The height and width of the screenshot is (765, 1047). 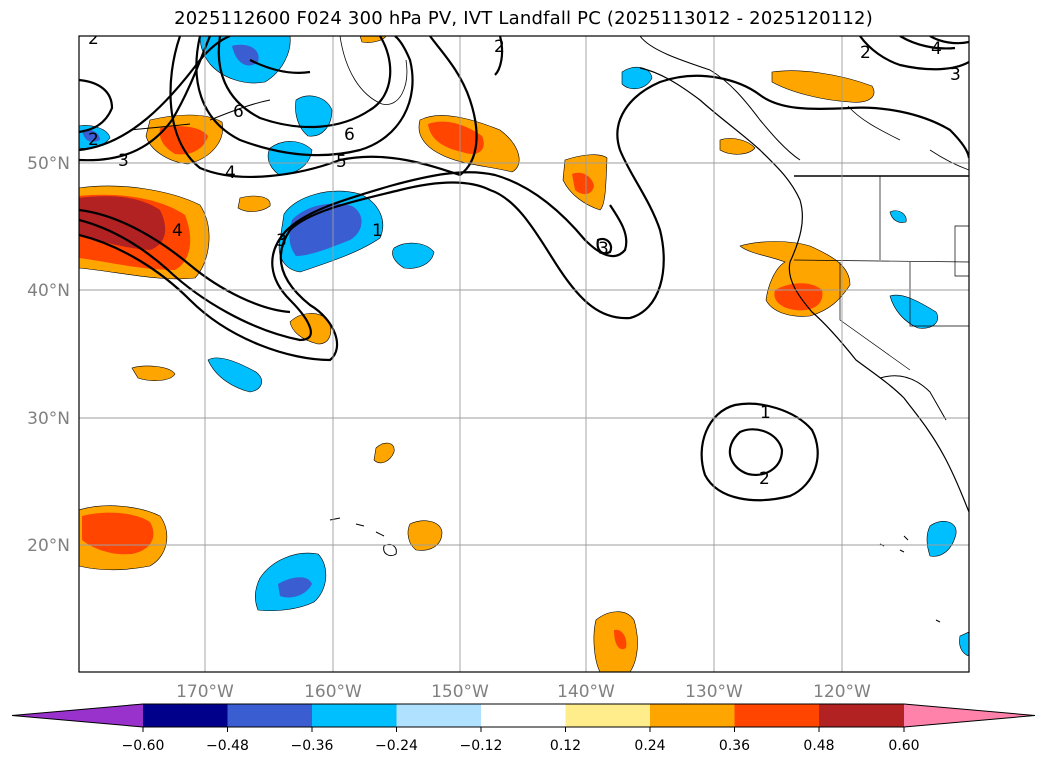 What do you see at coordinates (903, 746) in the screenshot?
I see `colorbar-tick-label: 0.60` at bounding box center [903, 746].